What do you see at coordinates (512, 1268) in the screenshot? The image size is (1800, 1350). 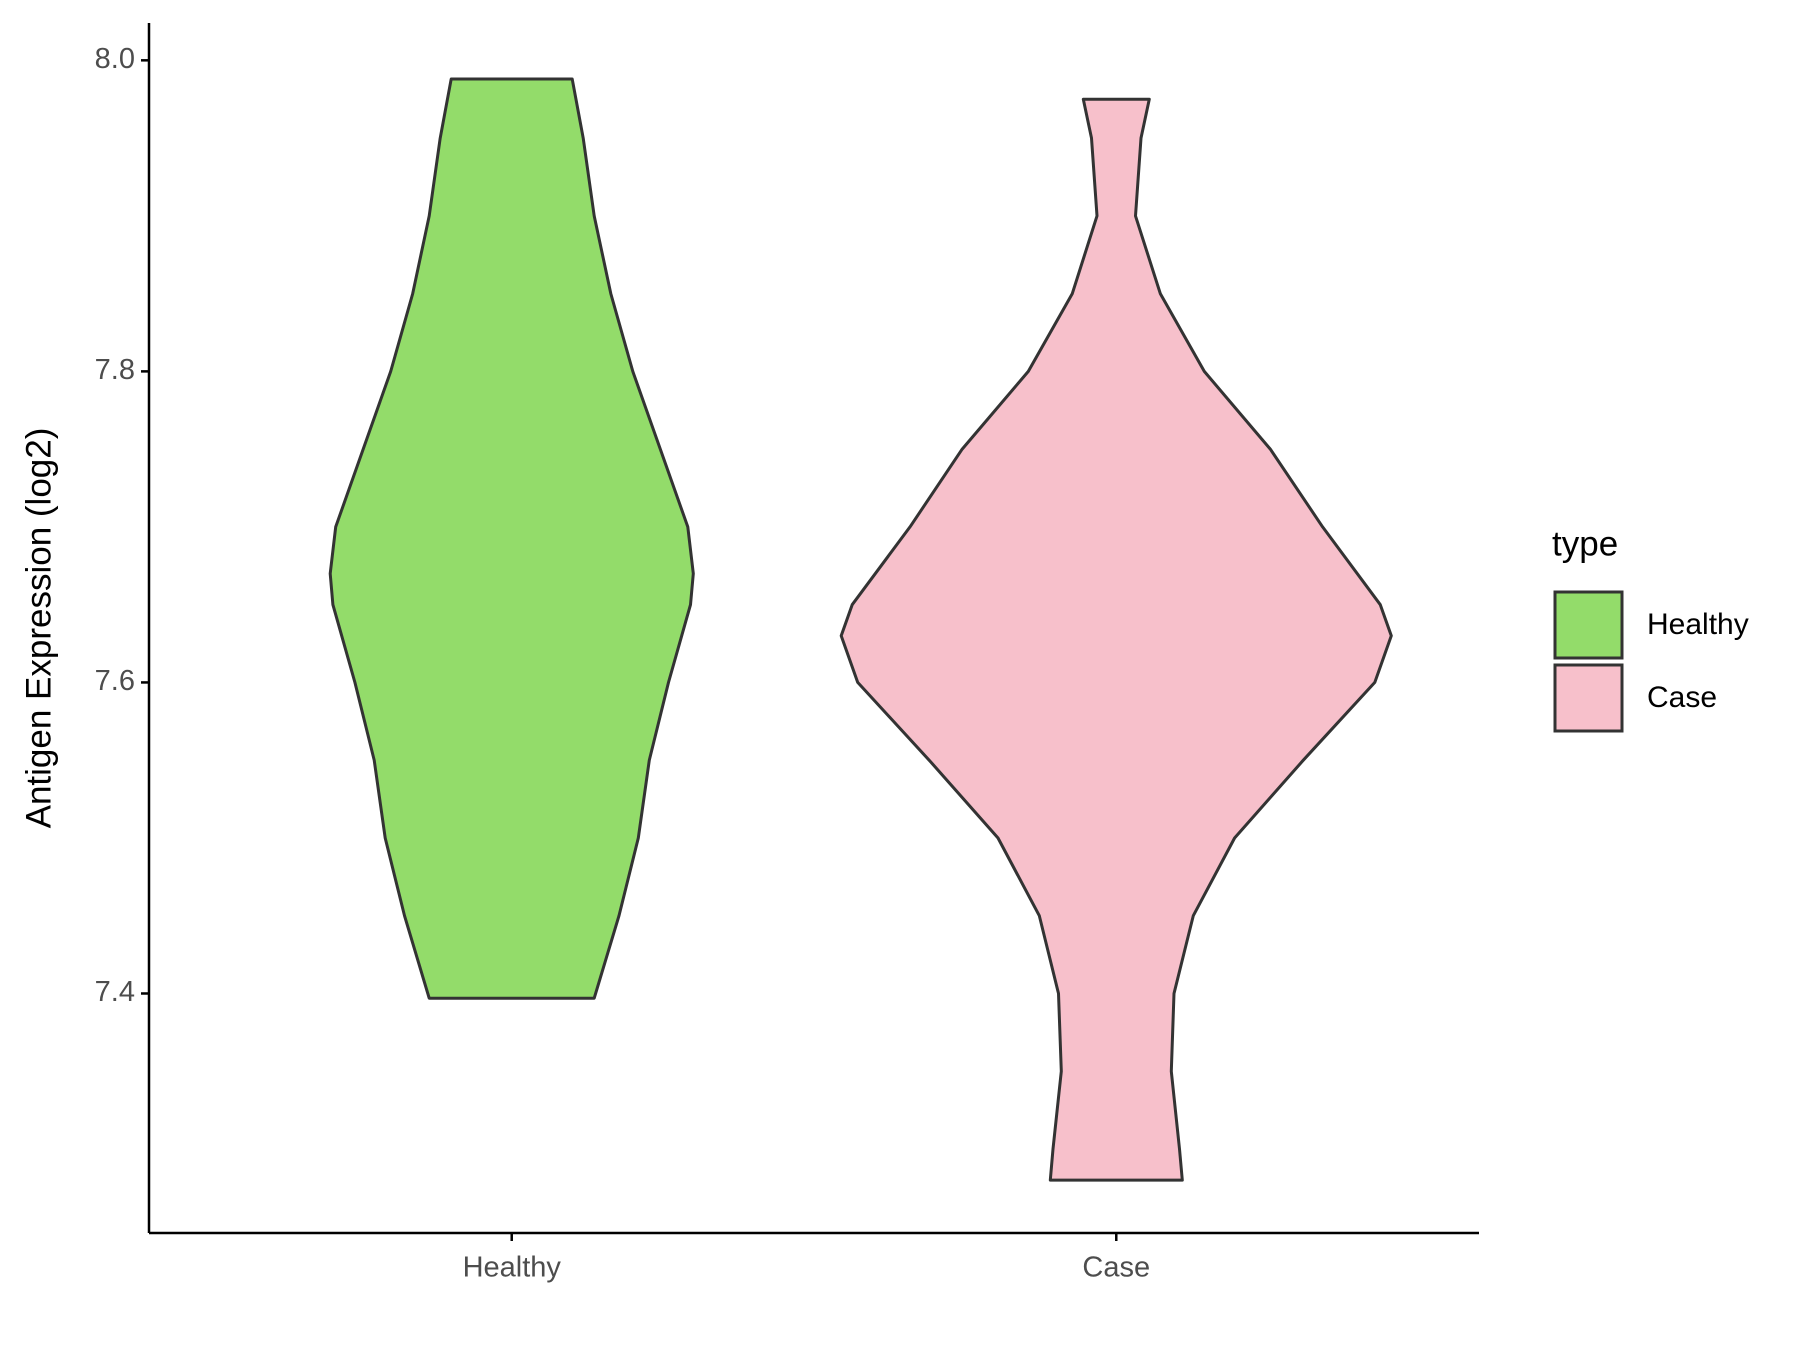 I see `x-tick-label: Healthy` at bounding box center [512, 1268].